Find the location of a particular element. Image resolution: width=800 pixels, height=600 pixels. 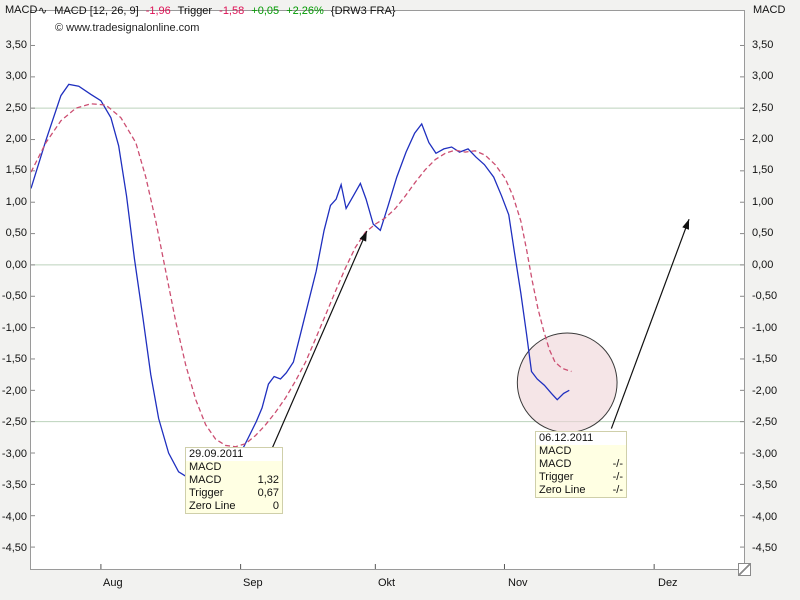

highlight-circle is located at coordinates (567, 383).